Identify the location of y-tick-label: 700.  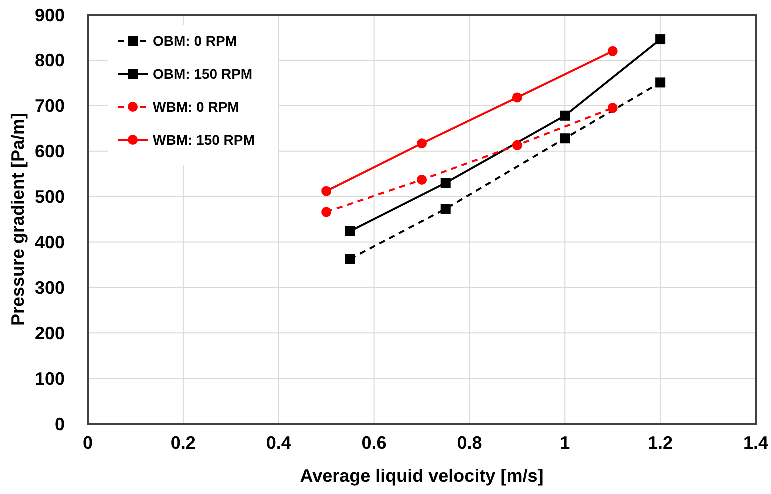
(49, 106).